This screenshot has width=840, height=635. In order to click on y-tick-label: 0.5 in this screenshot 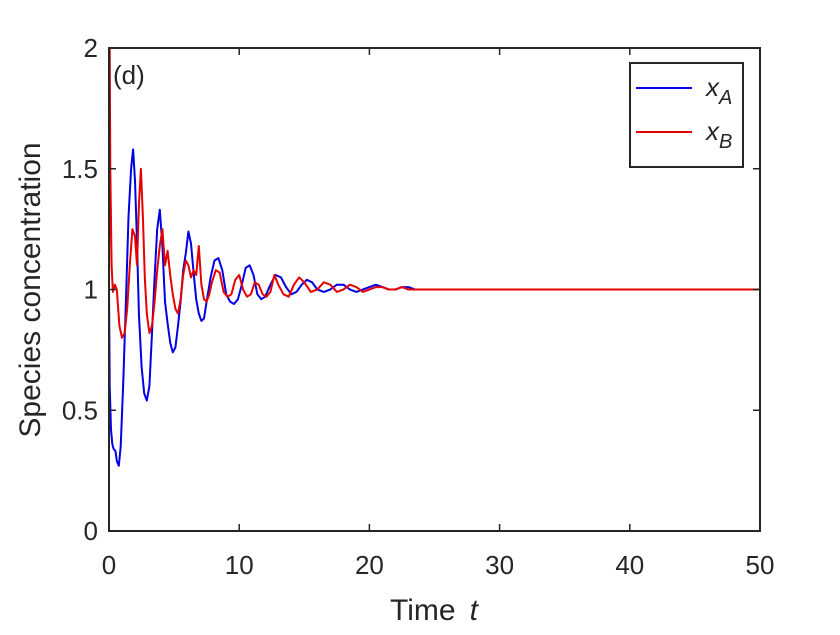, I will do `click(80, 410)`.